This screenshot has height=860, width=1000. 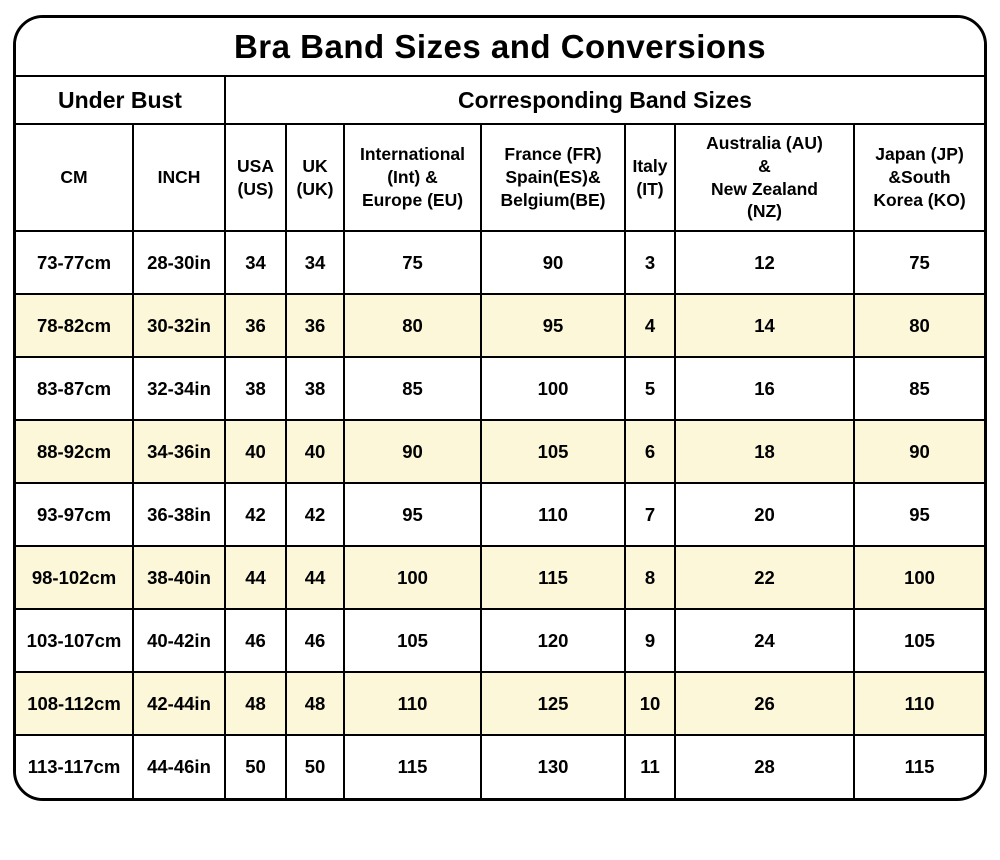 I want to click on cell-inch: 36-38in, so click(x=179, y=514).